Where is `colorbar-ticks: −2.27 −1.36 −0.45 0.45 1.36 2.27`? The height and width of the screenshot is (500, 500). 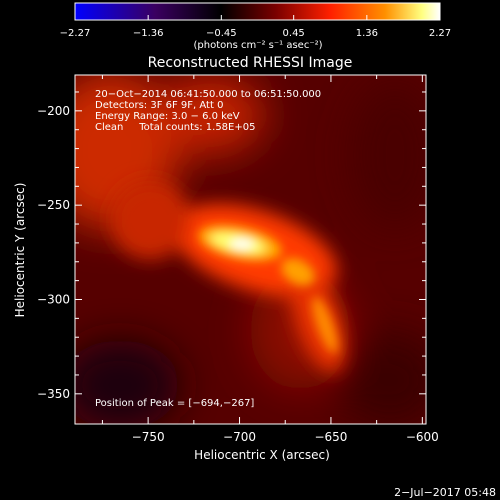 colorbar-ticks: −2.27 −1.36 −0.45 0.45 1.36 2.27 is located at coordinates (255, 27).